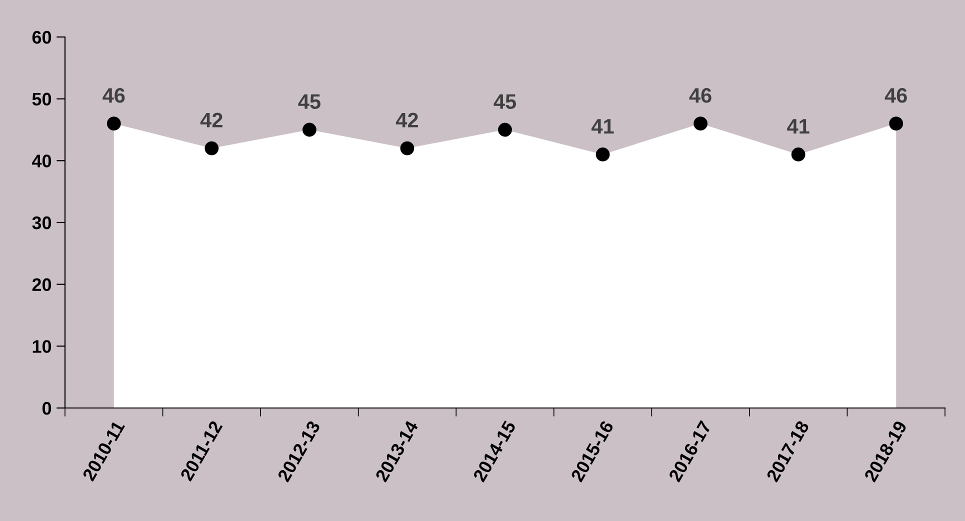 This screenshot has width=965, height=521. What do you see at coordinates (42, 285) in the screenshot?
I see `y-tick-label: 20` at bounding box center [42, 285].